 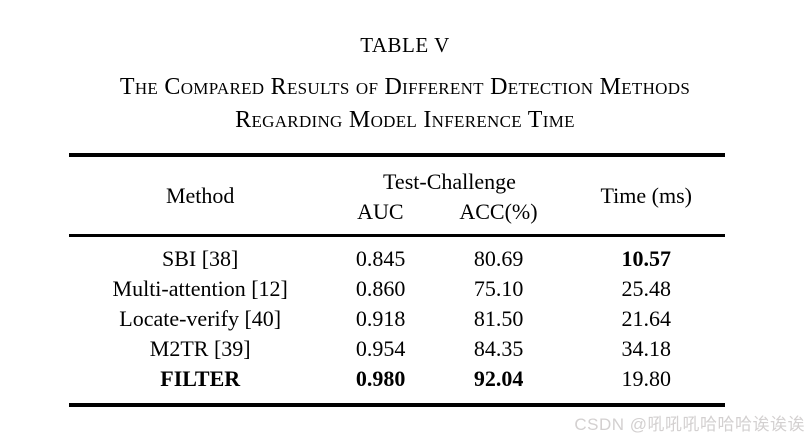 What do you see at coordinates (646, 318) in the screenshot?
I see `cell-time: 21.64` at bounding box center [646, 318].